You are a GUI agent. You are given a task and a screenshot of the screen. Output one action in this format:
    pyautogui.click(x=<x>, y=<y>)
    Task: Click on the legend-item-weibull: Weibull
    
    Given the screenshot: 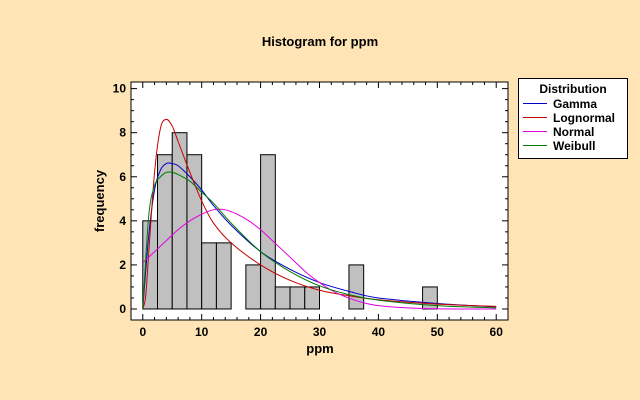 What is the action you would take?
    pyautogui.click(x=574, y=146)
    